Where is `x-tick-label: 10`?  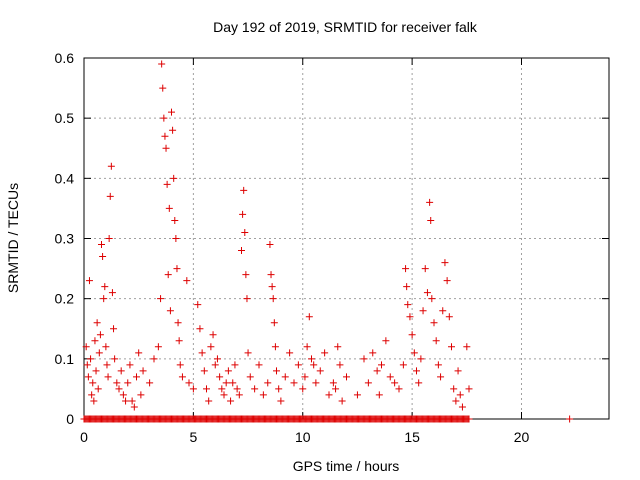 x-tick-label: 10 is located at coordinates (303, 437).